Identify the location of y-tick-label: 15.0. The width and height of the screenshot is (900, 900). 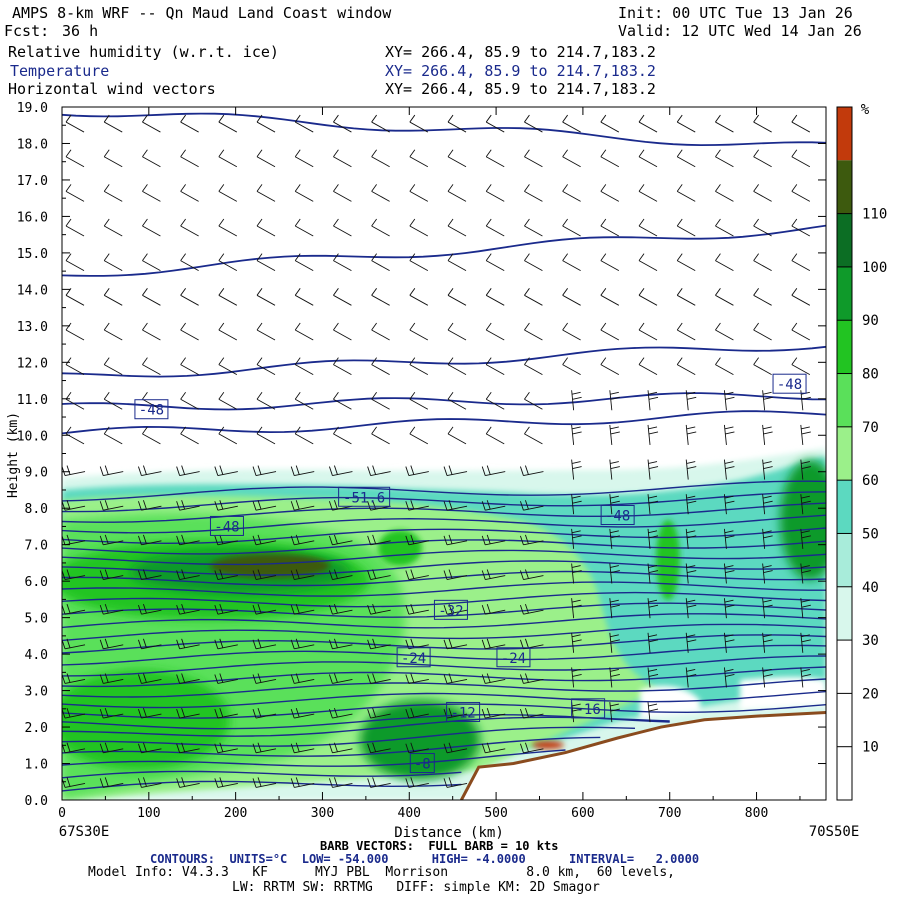
(32, 254).